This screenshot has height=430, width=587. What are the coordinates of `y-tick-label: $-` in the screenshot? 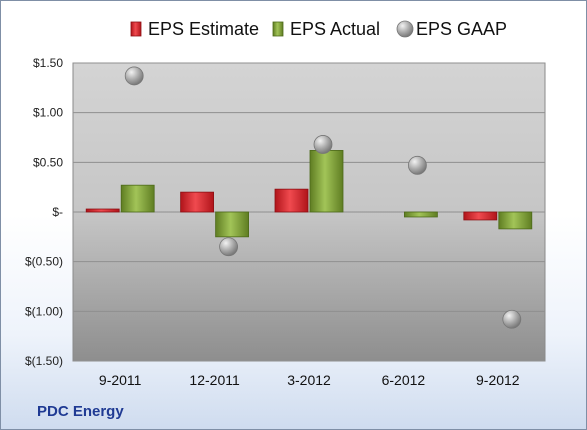 It's located at (57, 212).